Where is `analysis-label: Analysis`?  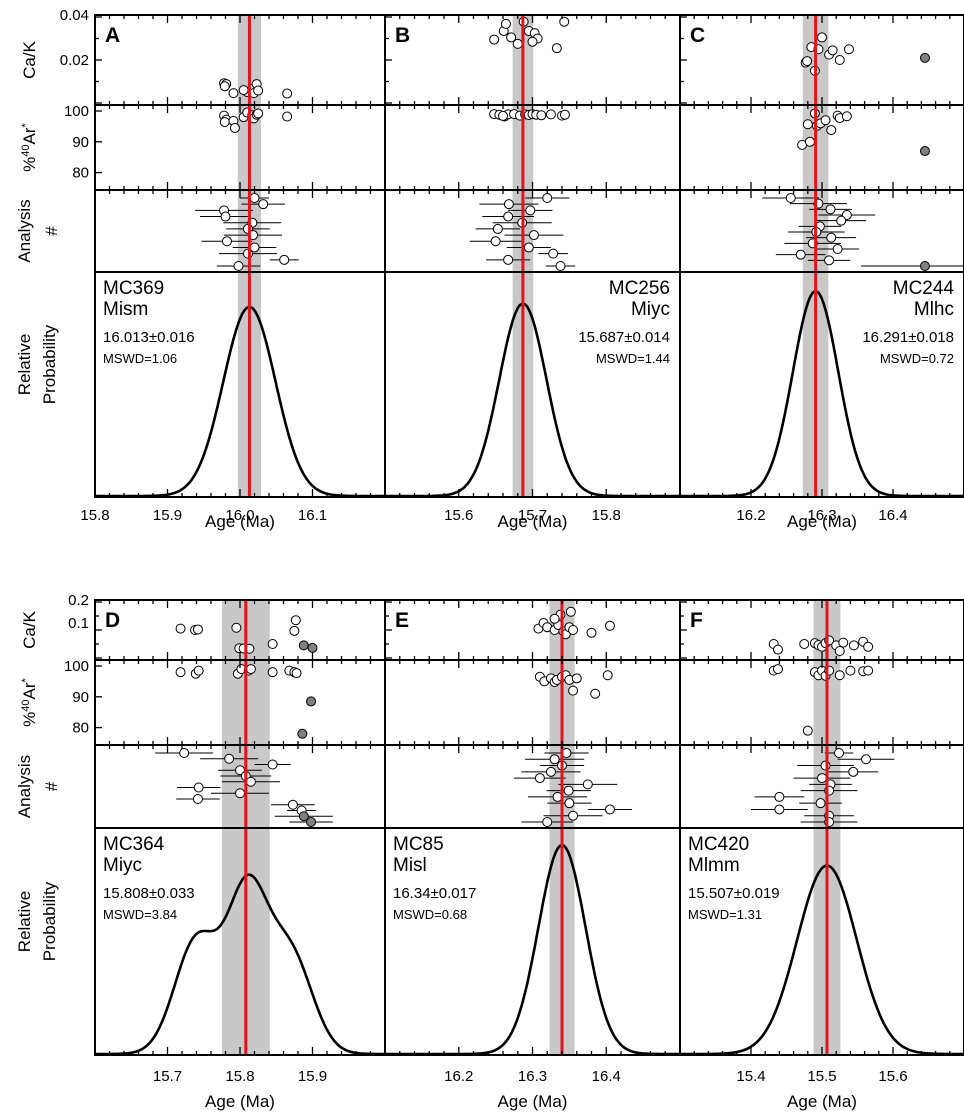 analysis-label: Analysis is located at coordinates (24, 230).